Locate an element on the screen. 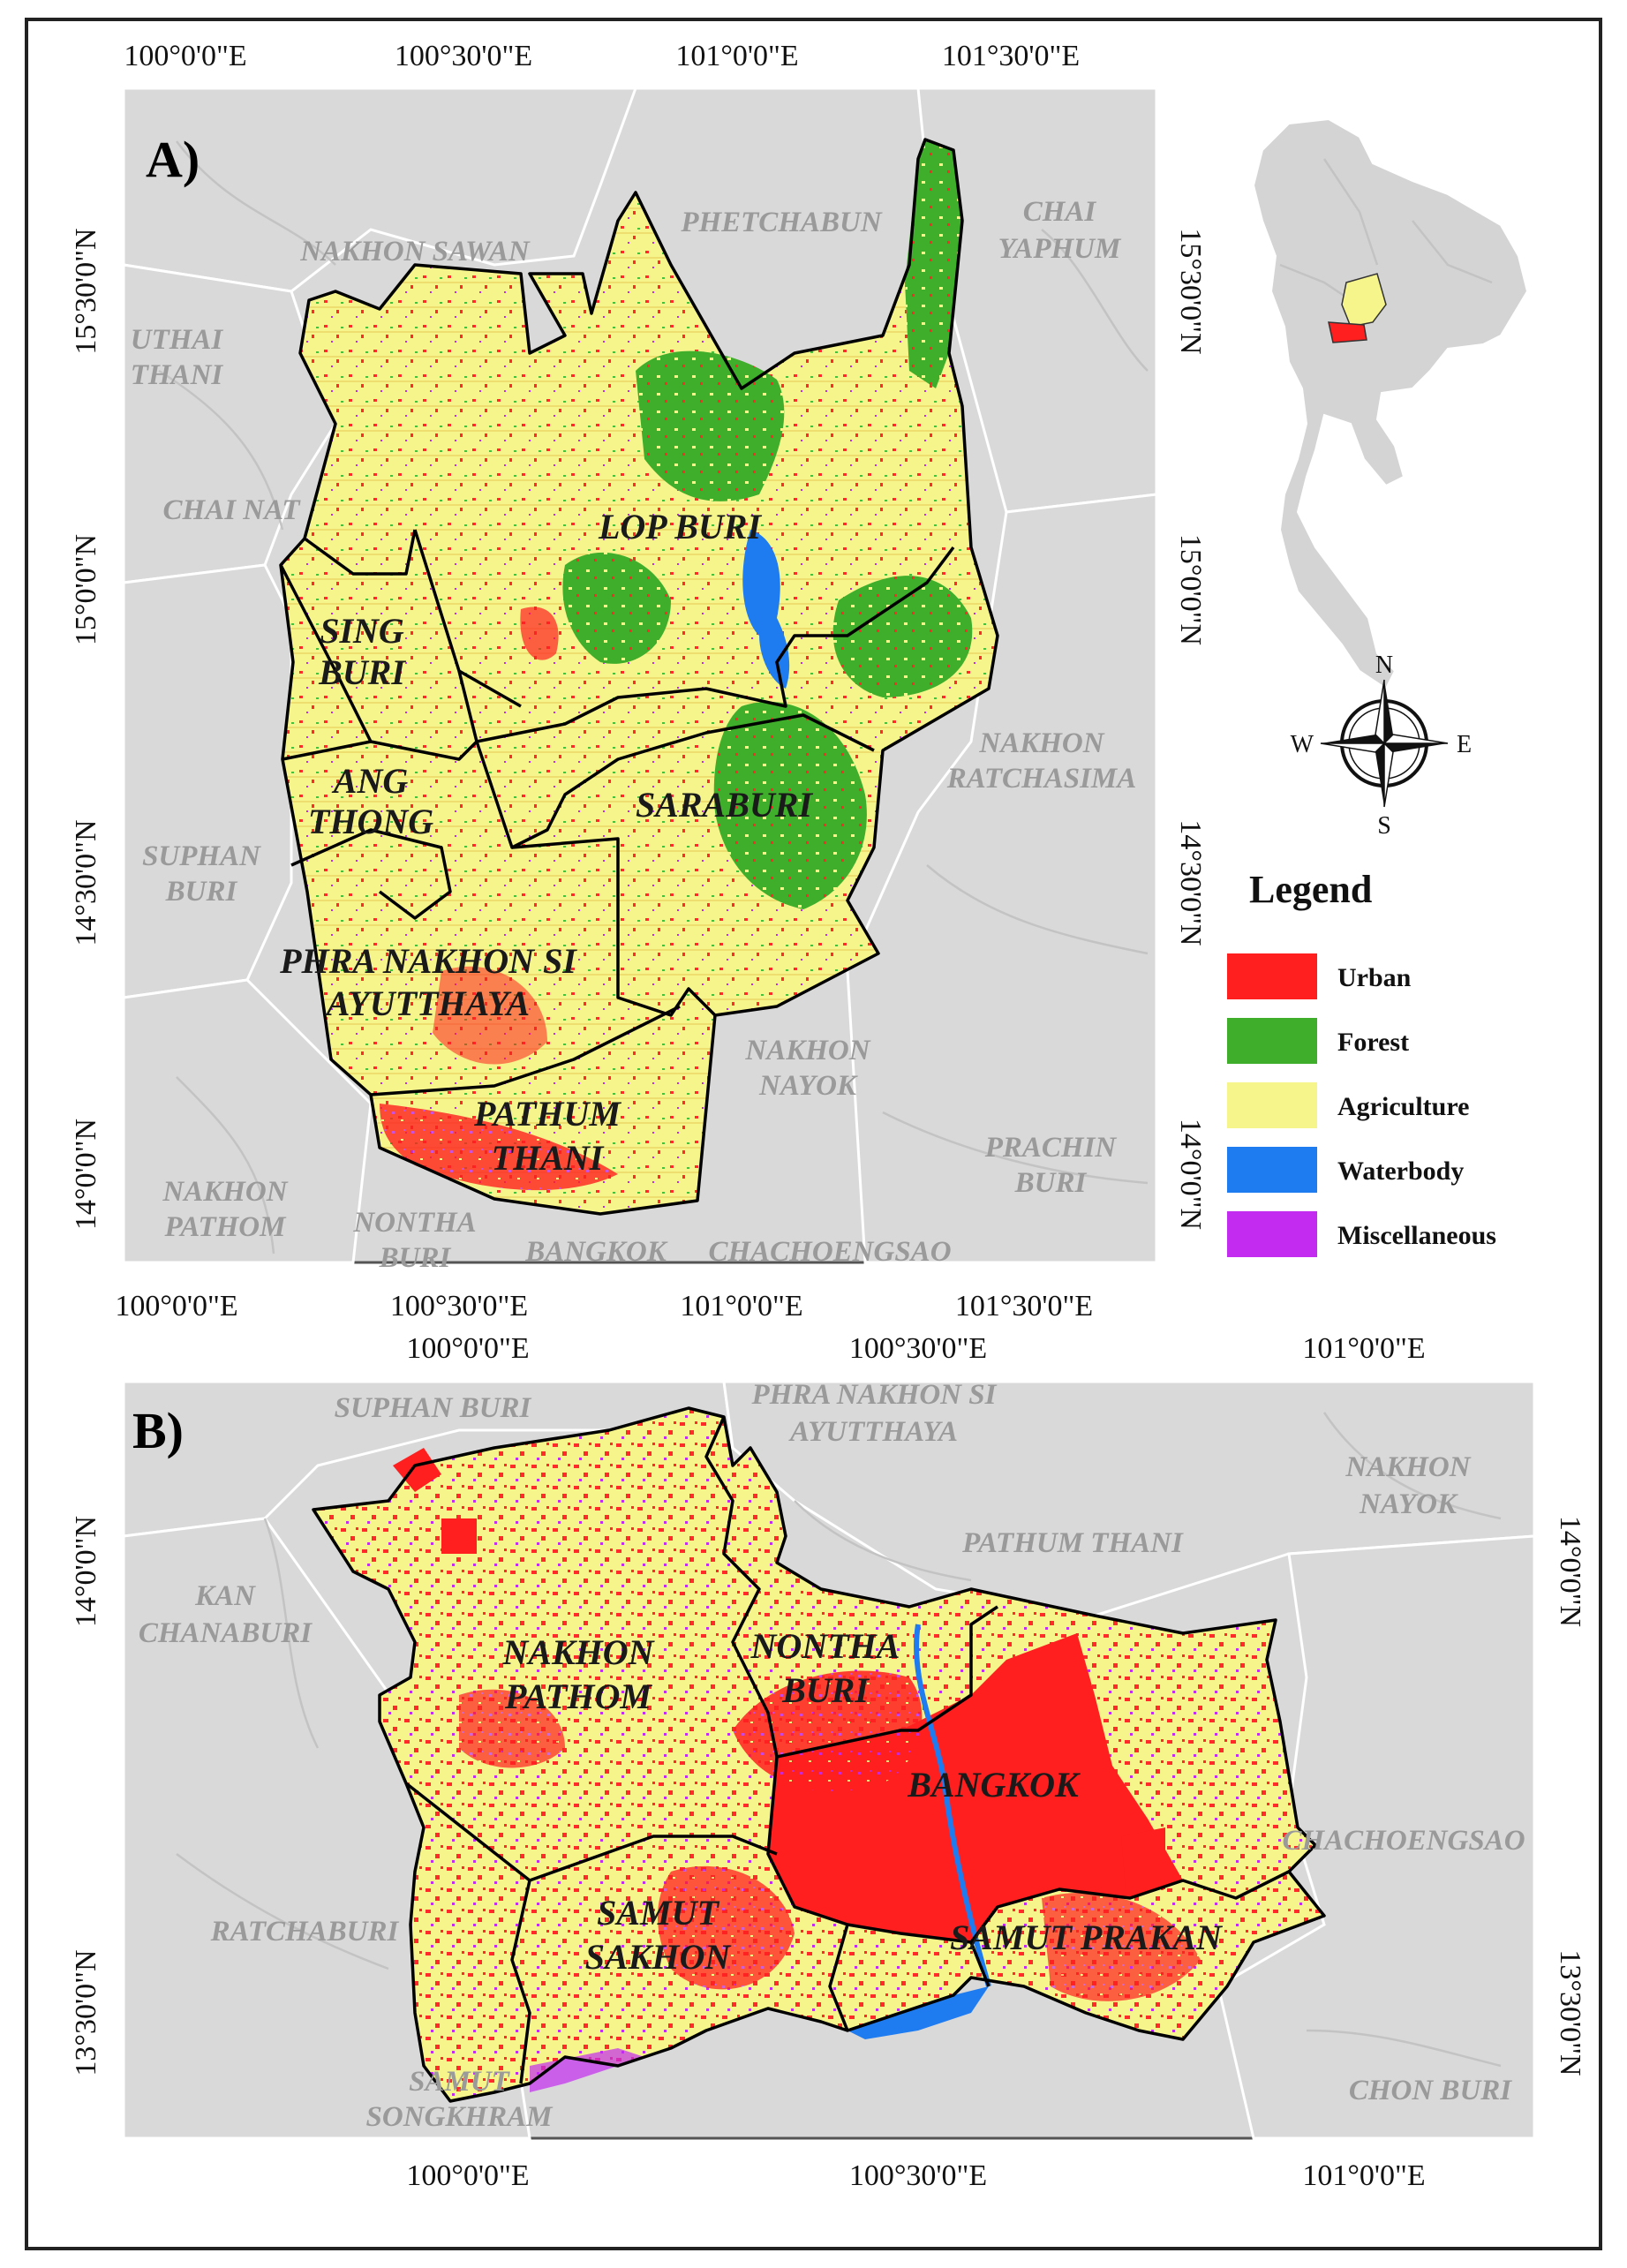 This screenshot has width=1627, height=2268. label-chai-yaphum: CHAI is located at coordinates (1060, 212).